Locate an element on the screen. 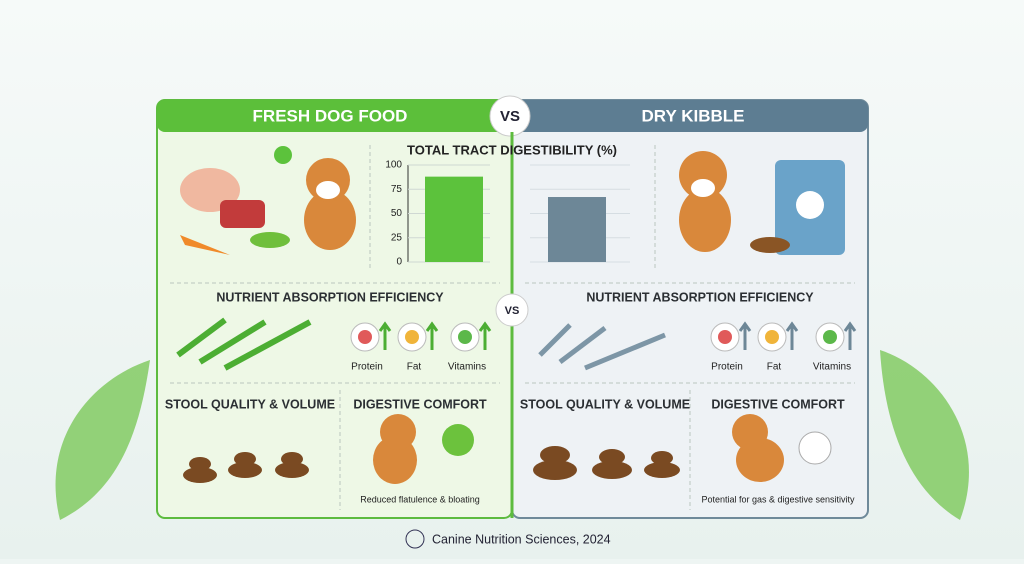  stool-icons is located at coordinates (431, 464).